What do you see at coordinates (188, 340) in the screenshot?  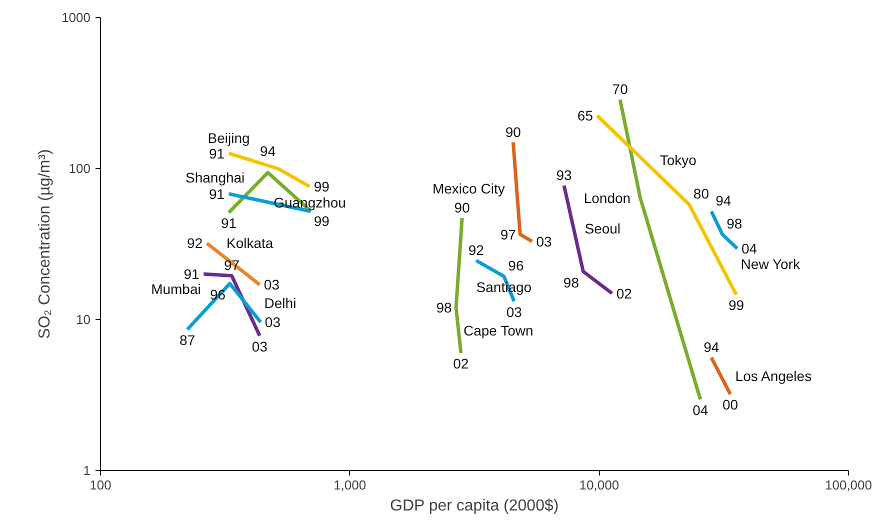 I see `annotation: 87` at bounding box center [188, 340].